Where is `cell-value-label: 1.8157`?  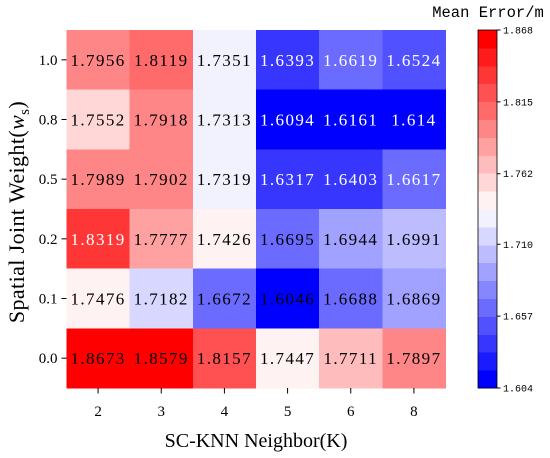 cell-value-label: 1.8157 is located at coordinates (224, 358).